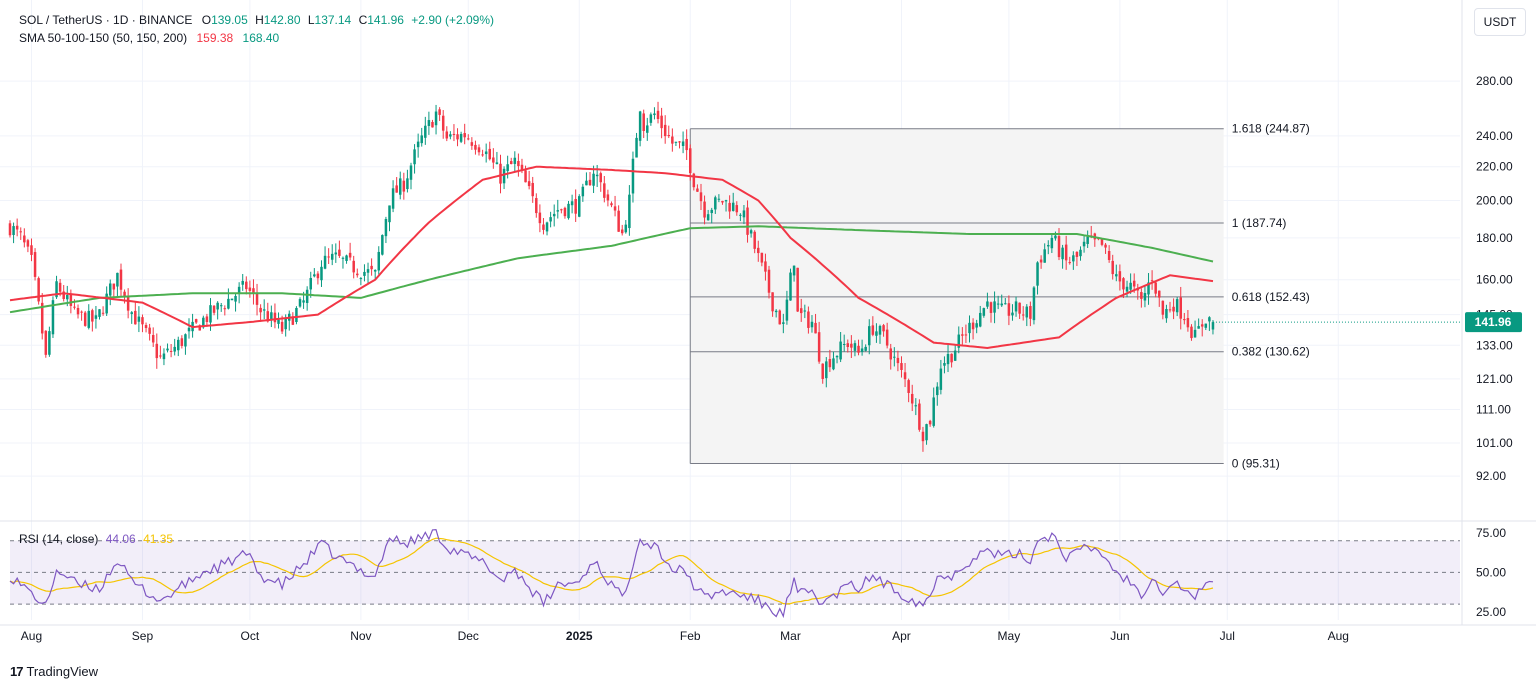 Image resolution: width=1536 pixels, height=690 pixels. I want to click on rsi-ma-line, so click(611, 571).